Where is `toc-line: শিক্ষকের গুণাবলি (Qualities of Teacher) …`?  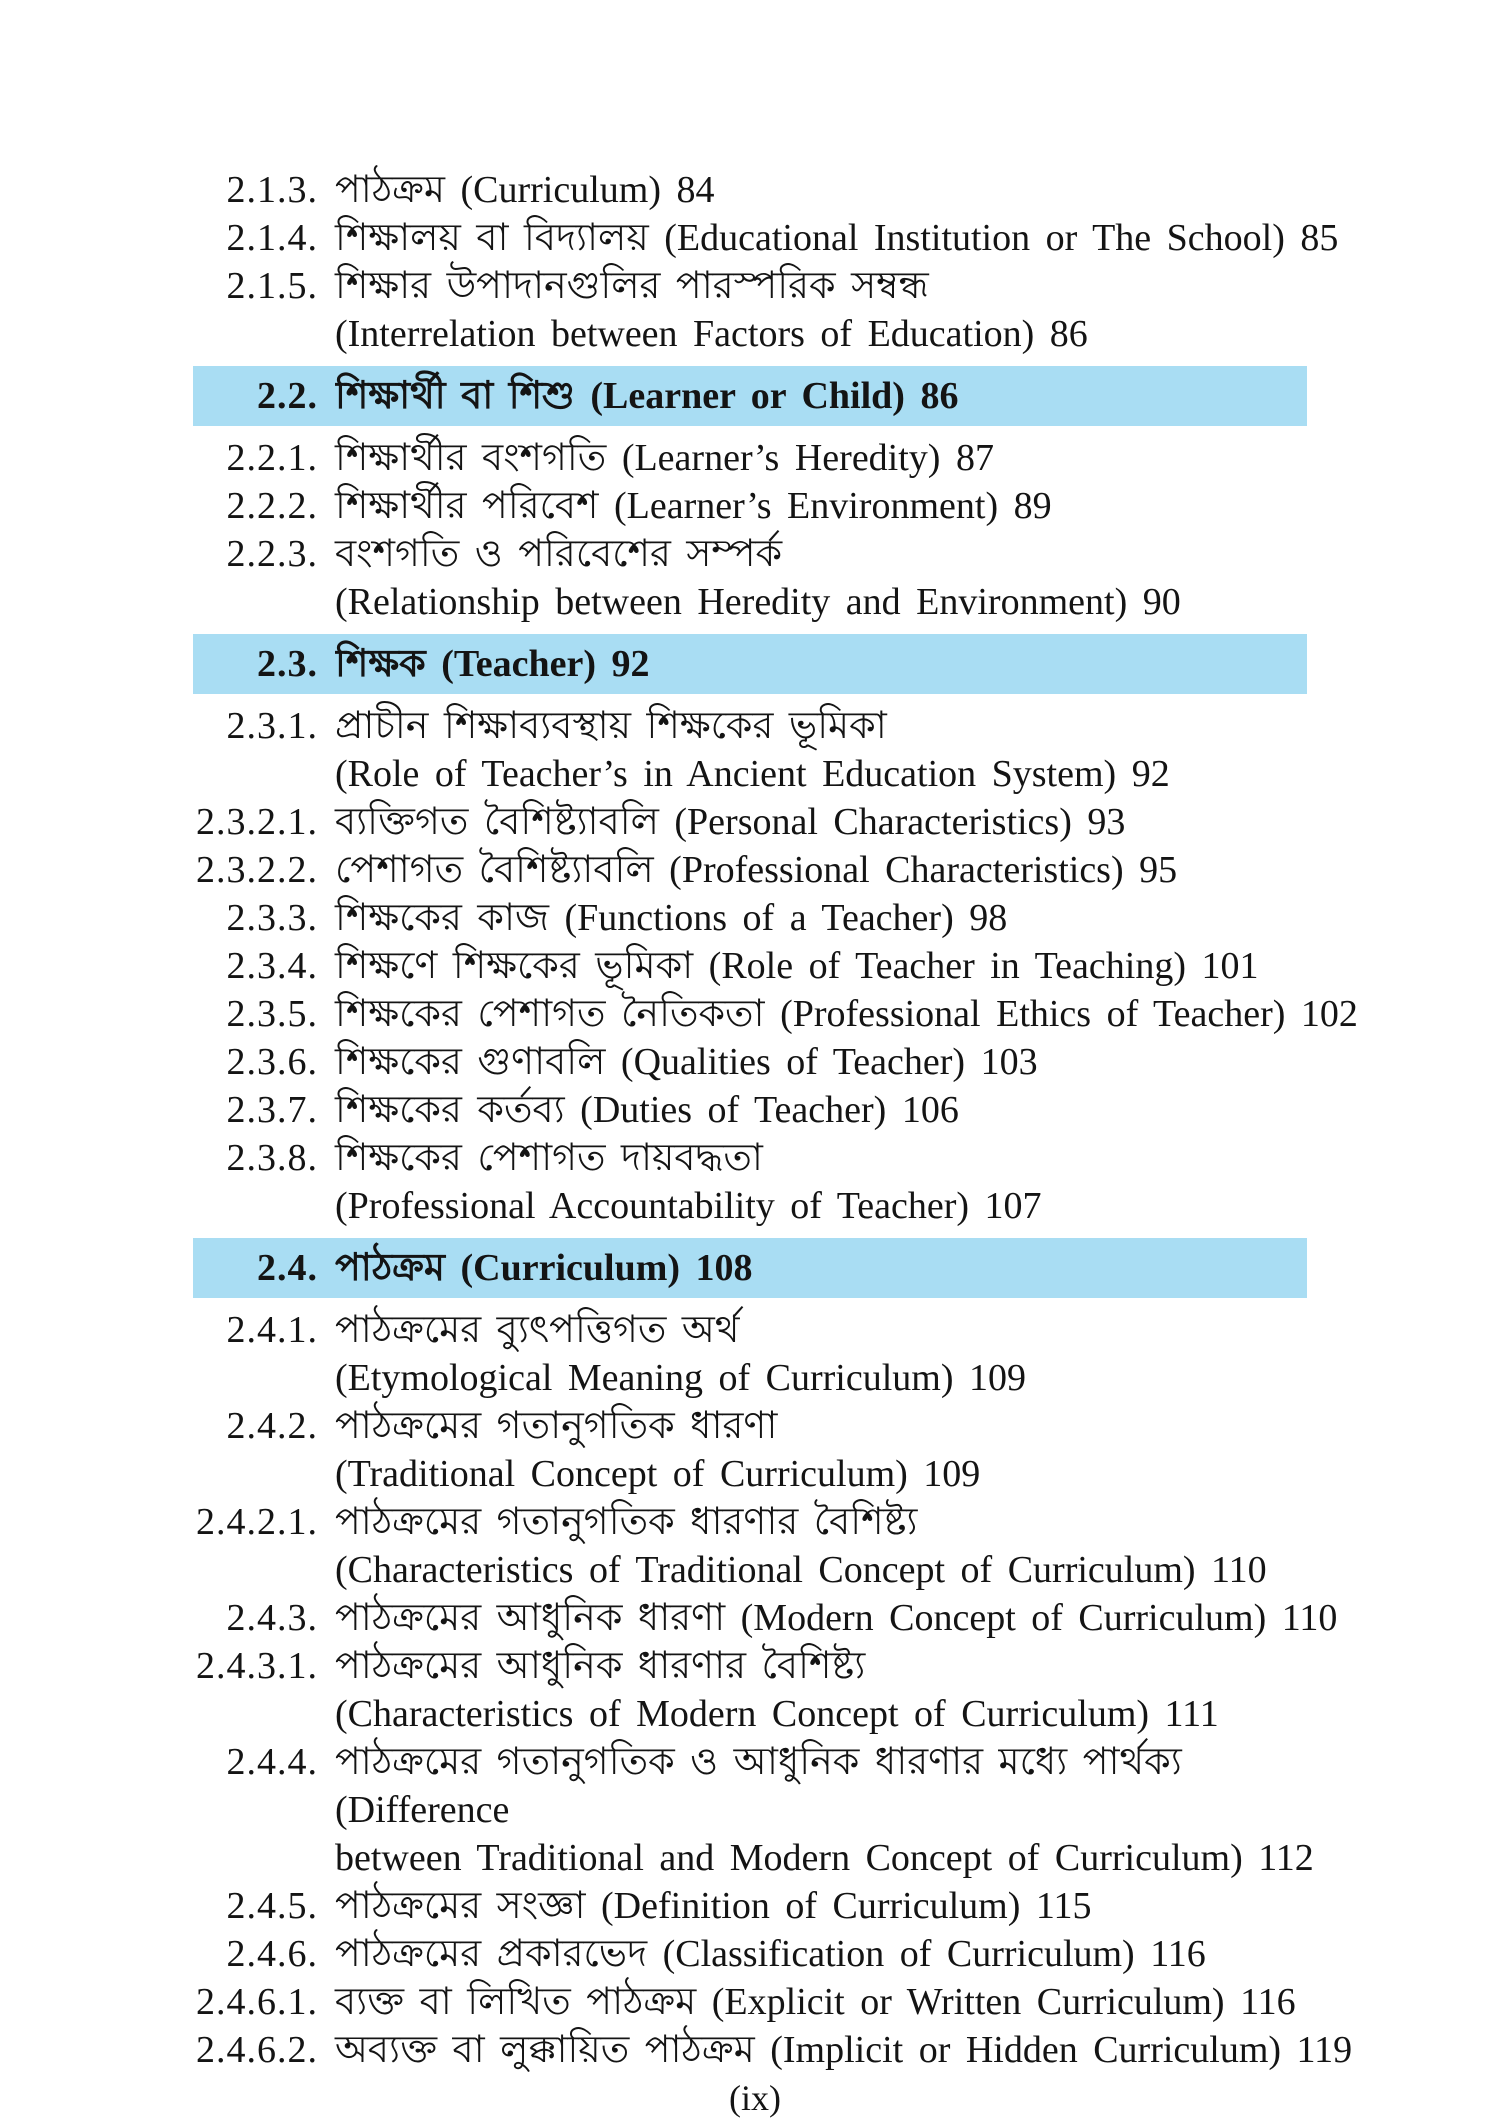
toc-line: শিক্ষকের গুণাবলি (Qualities of Teacher) … is located at coordinates (686, 1062).